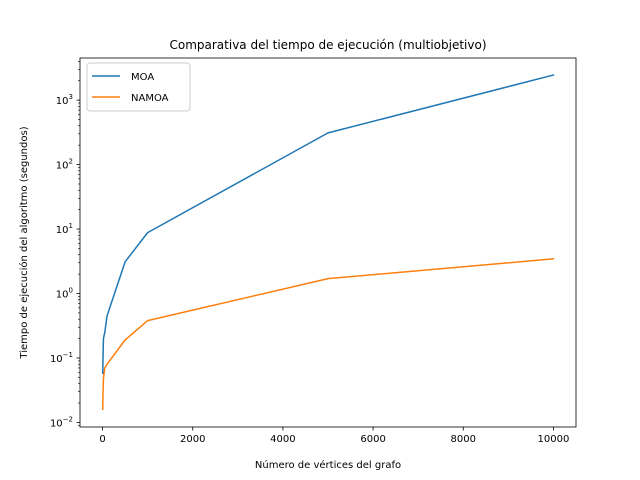  I want to click on x-tick-label: 10000, so click(554, 439).